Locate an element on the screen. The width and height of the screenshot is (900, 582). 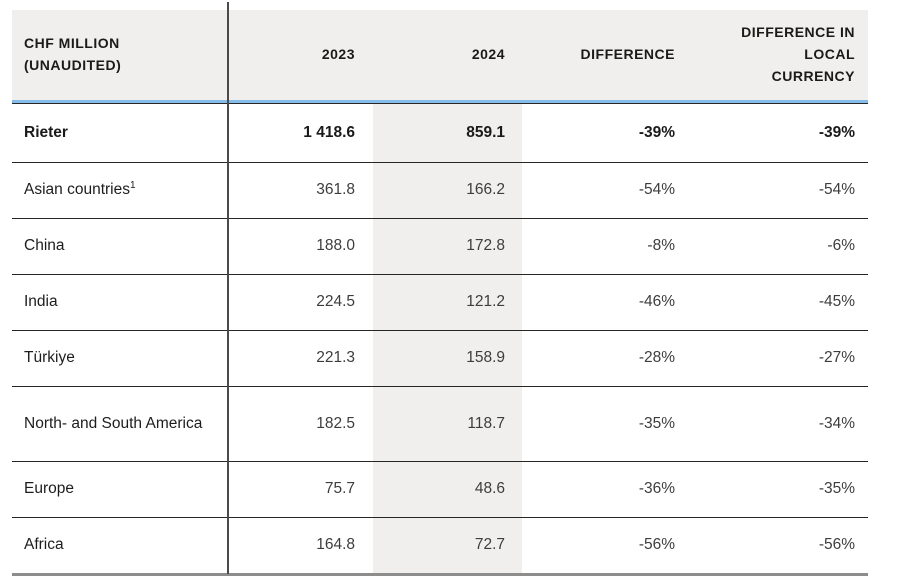
value-2024: 172.8 is located at coordinates (447, 246).